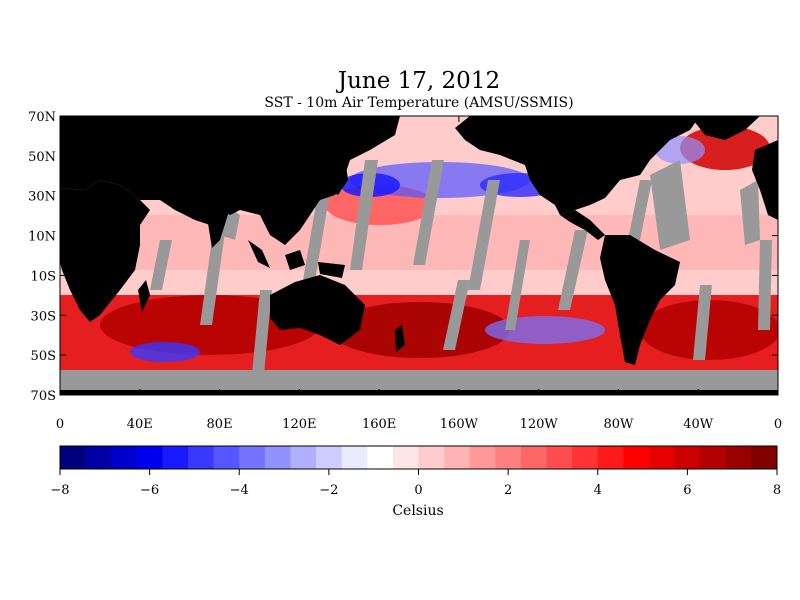 Image resolution: width=800 pixels, height=600 pixels. Describe the element at coordinates (400, 338) in the screenshot. I see `new-zealand-land` at that location.